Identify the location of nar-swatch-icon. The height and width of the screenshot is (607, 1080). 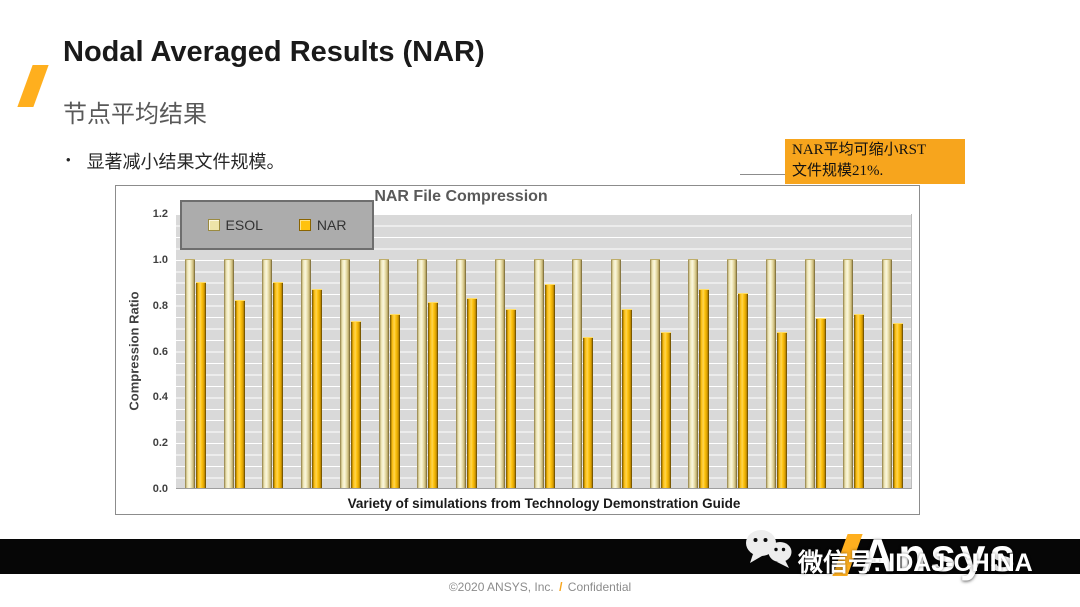
(304, 225).